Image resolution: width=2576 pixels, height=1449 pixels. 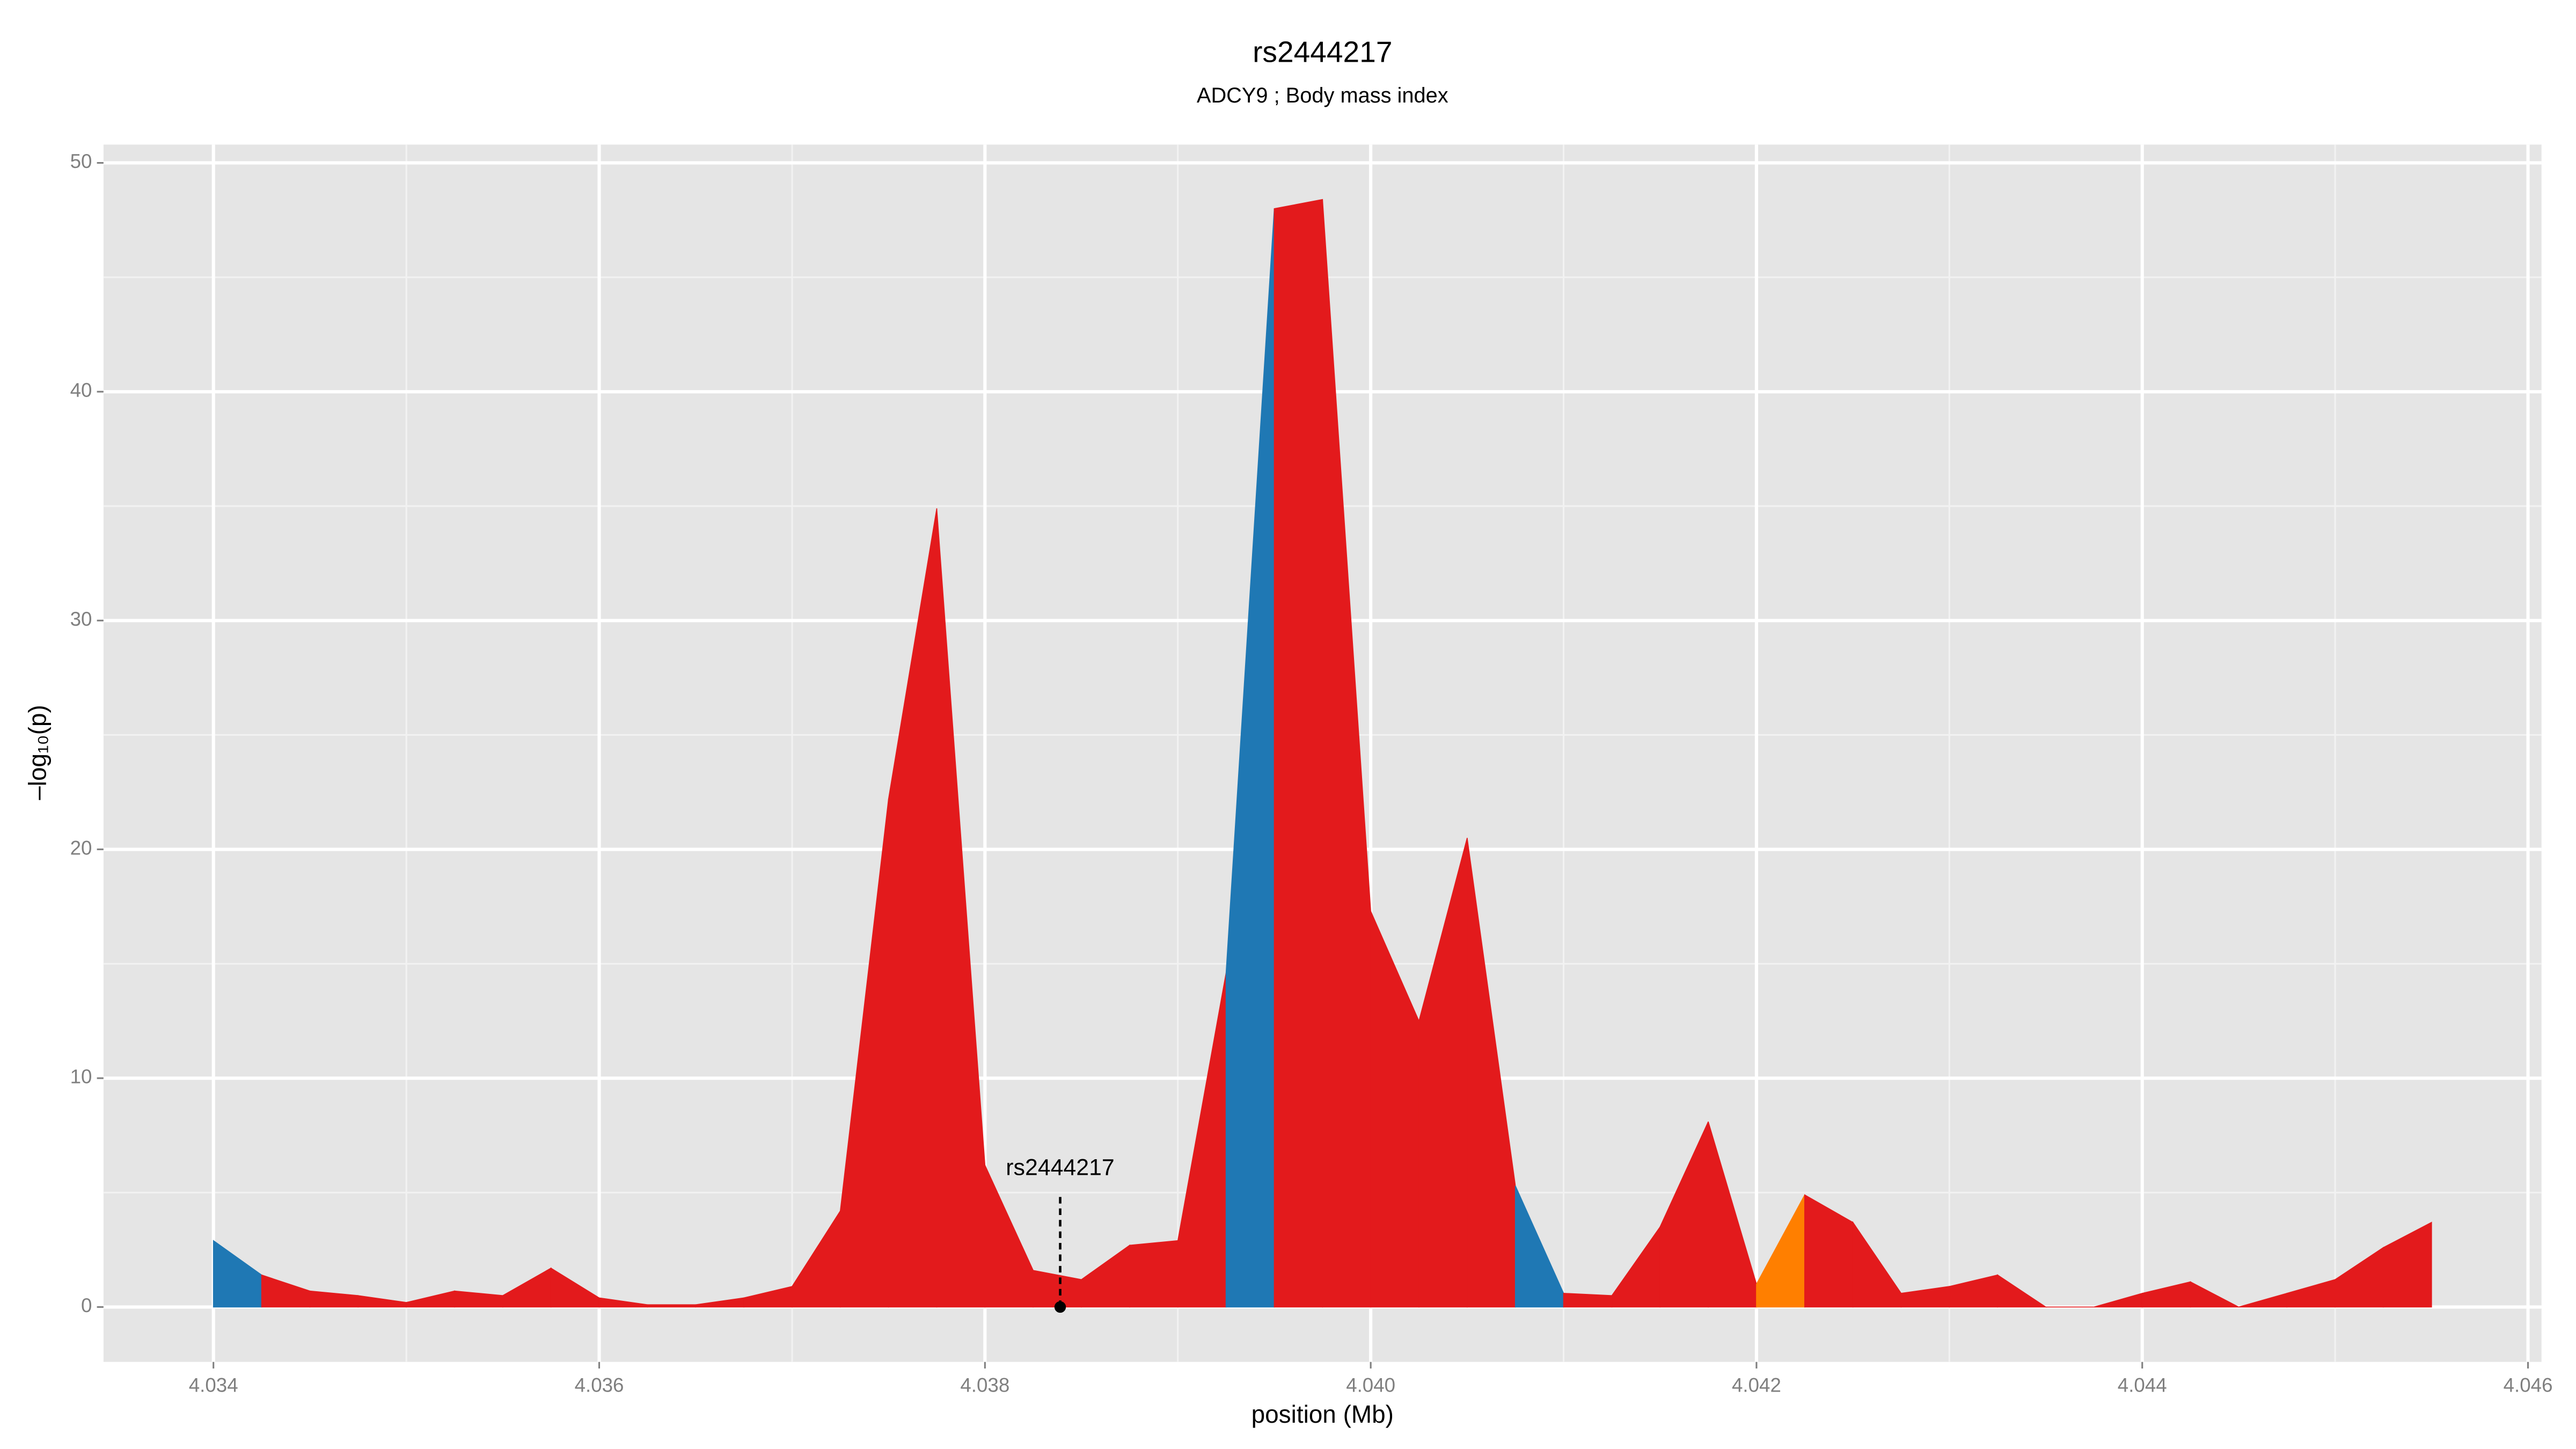 What do you see at coordinates (1323, 1414) in the screenshot?
I see `x-axis-title: position (Mb)` at bounding box center [1323, 1414].